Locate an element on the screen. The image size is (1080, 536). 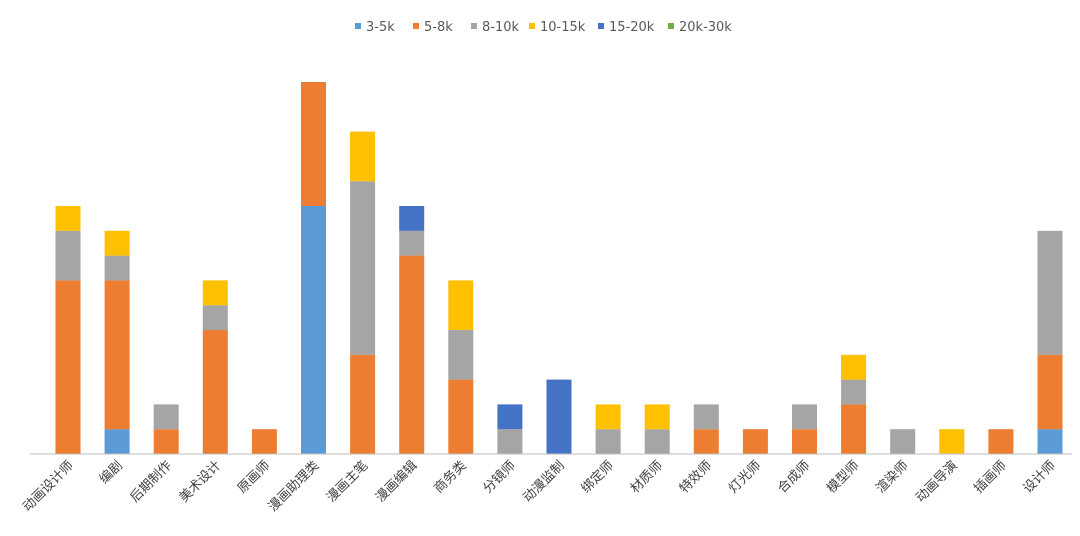
x-tick-label: 漫画编辑 is located at coordinates (396, 481).